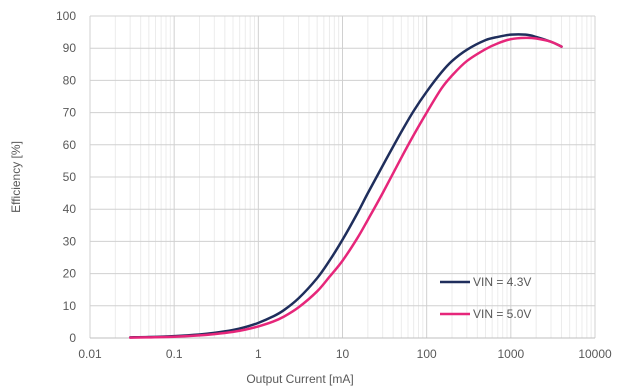 This screenshot has width=617, height=392. I want to click on x-tick-label: 1, so click(258, 354).